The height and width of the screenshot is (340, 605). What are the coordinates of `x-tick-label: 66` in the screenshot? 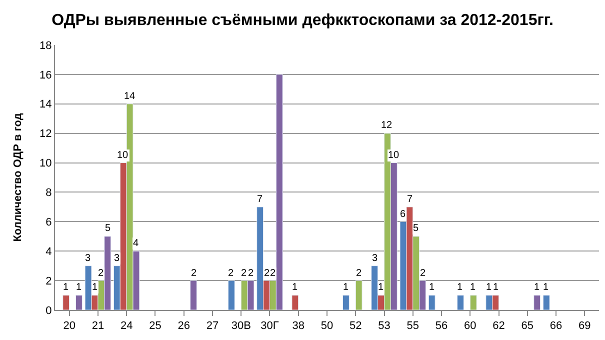 It's located at (556, 326).